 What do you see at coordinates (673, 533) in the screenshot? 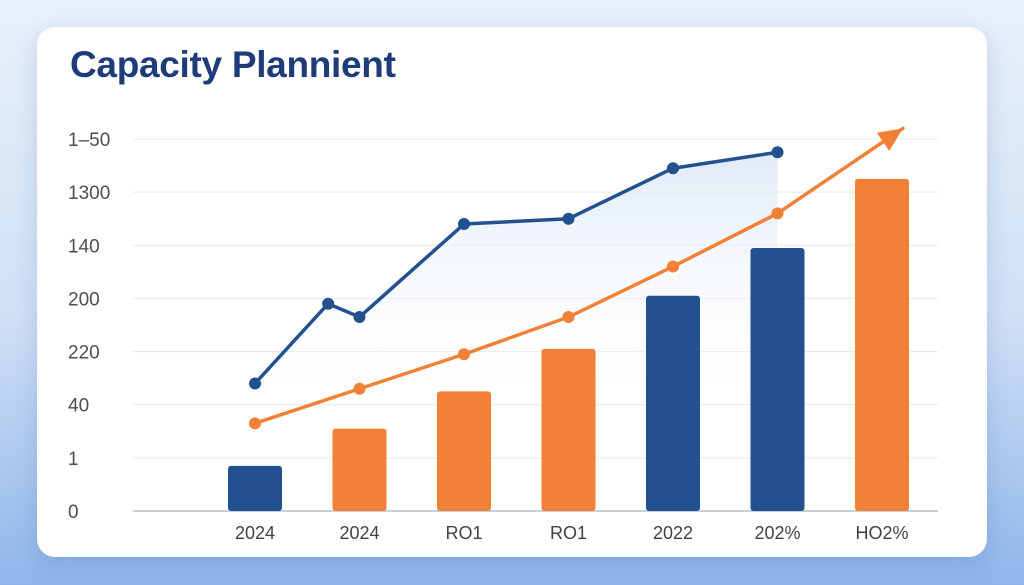
I see `x-tick-label: 2022` at bounding box center [673, 533].